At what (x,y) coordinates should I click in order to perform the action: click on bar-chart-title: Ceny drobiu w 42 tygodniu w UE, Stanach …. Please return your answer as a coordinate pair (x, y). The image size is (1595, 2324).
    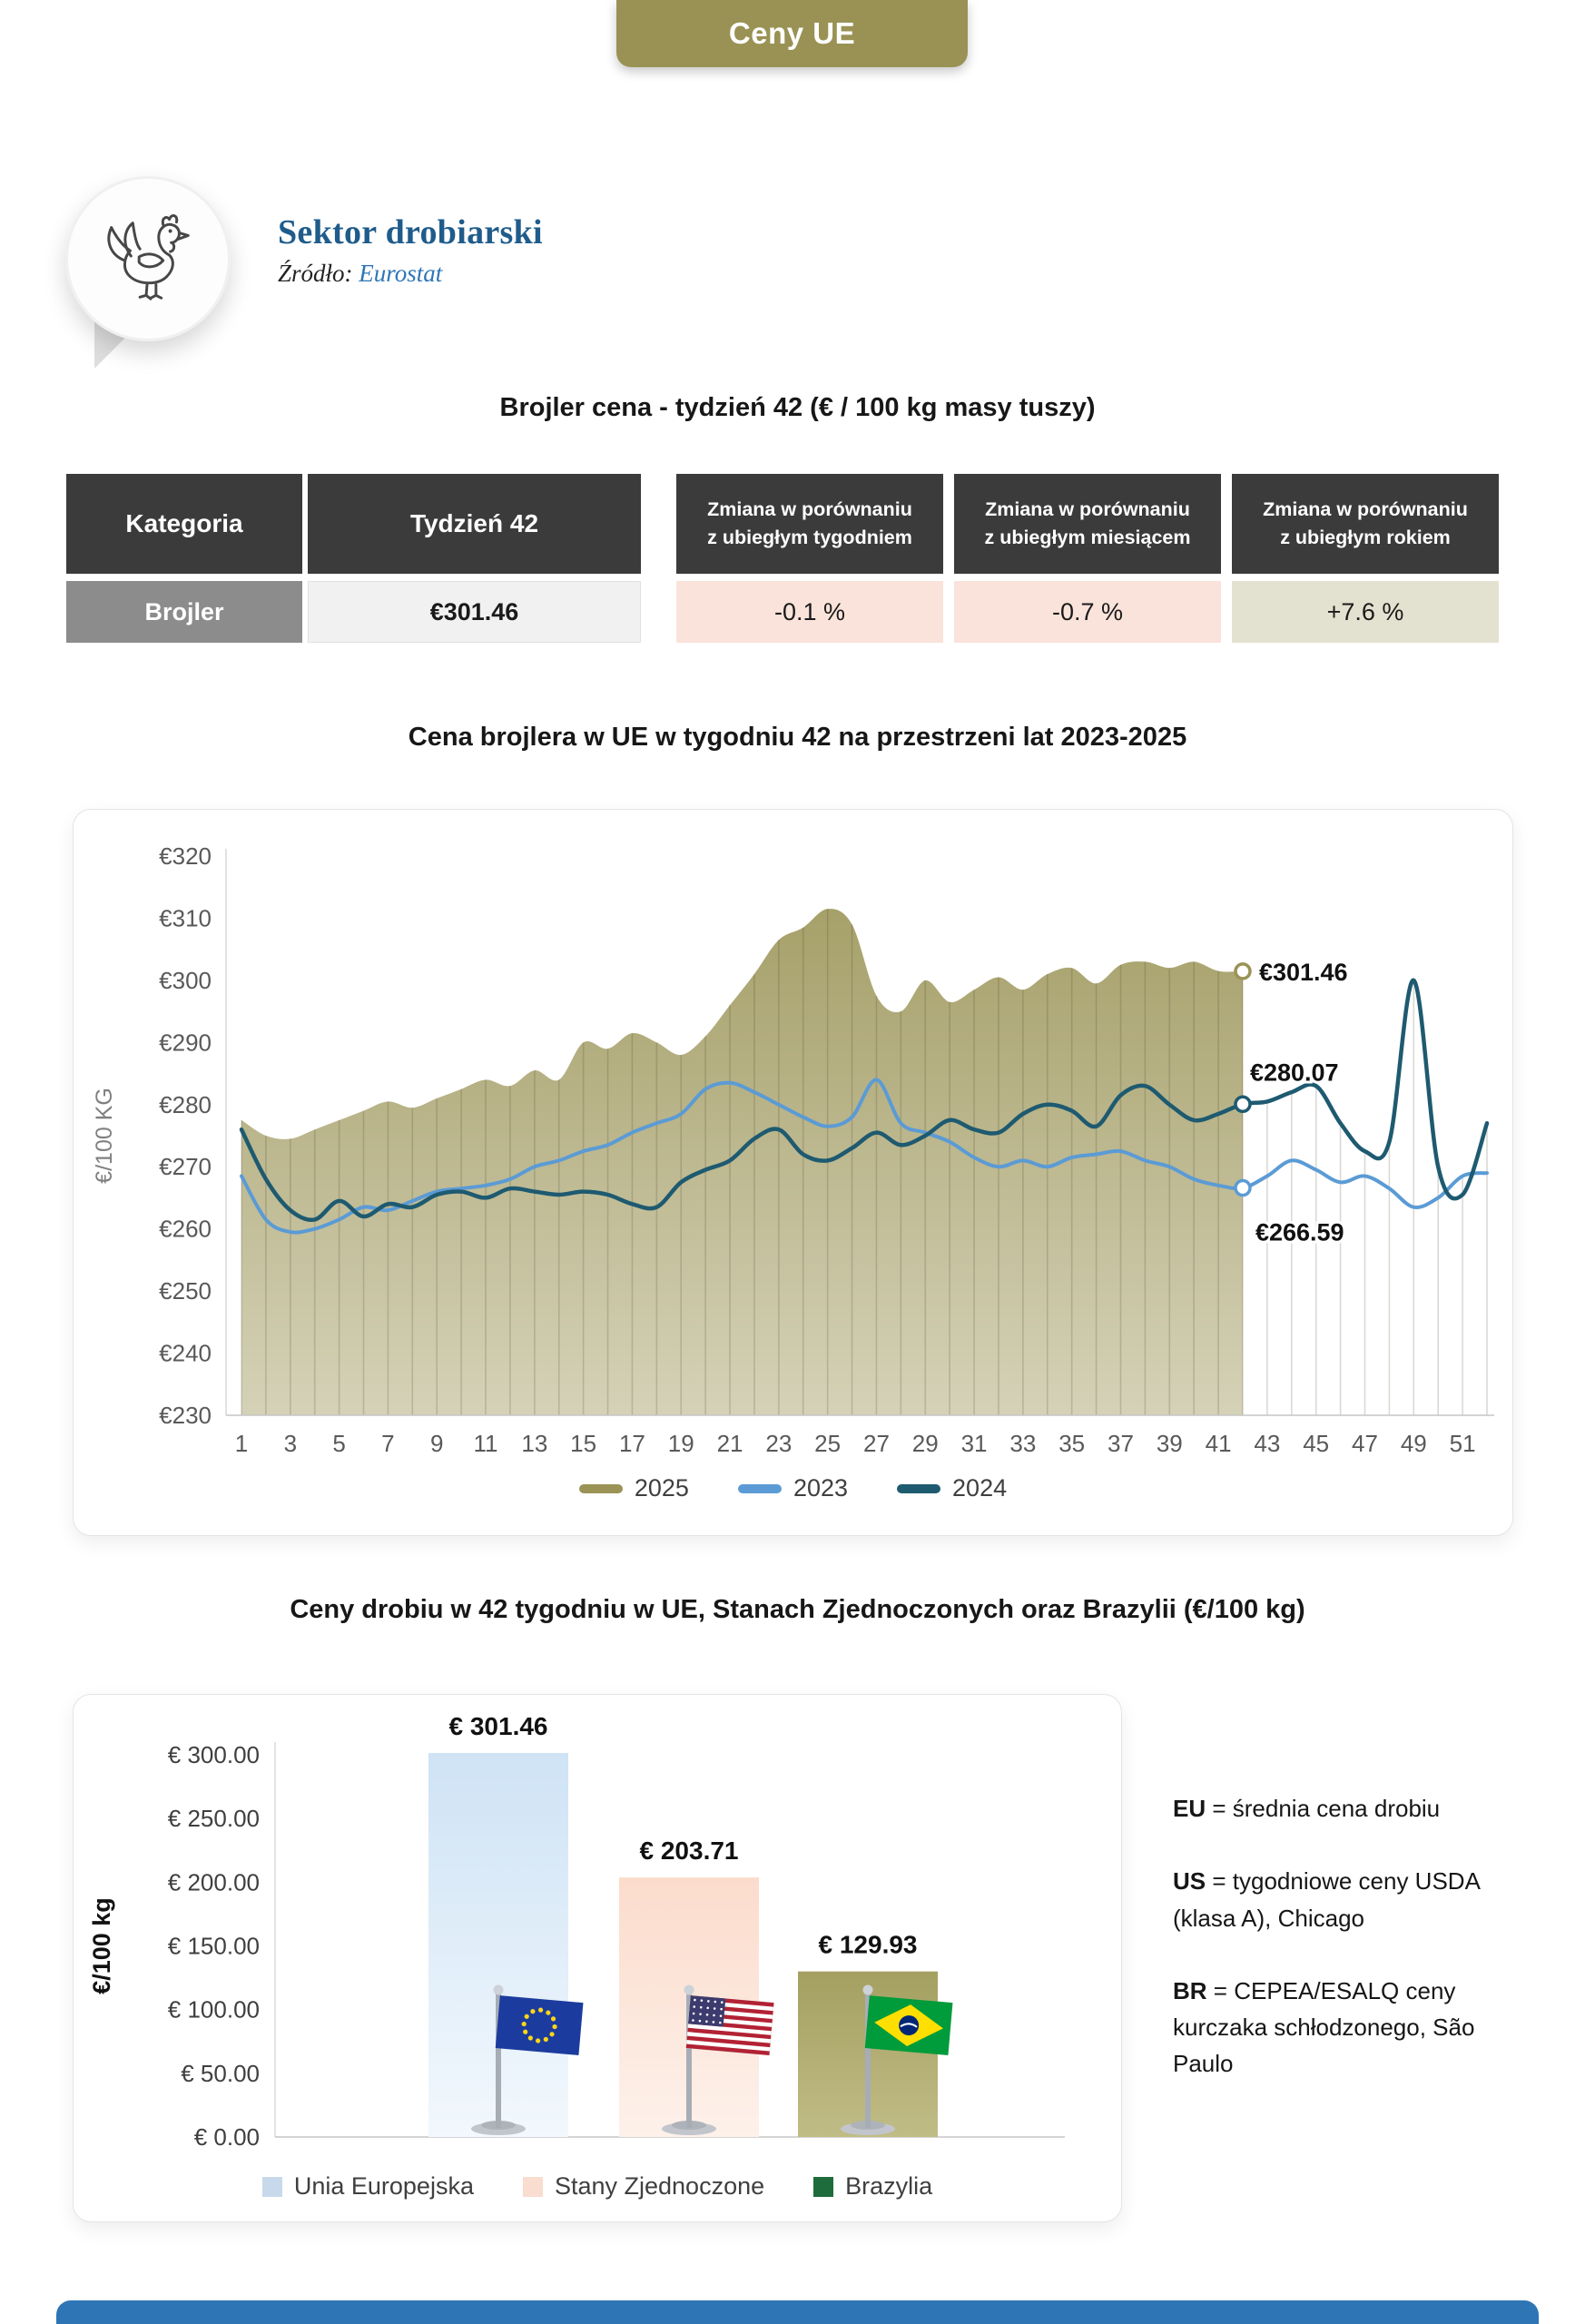
    Looking at the image, I should click on (797, 1609).